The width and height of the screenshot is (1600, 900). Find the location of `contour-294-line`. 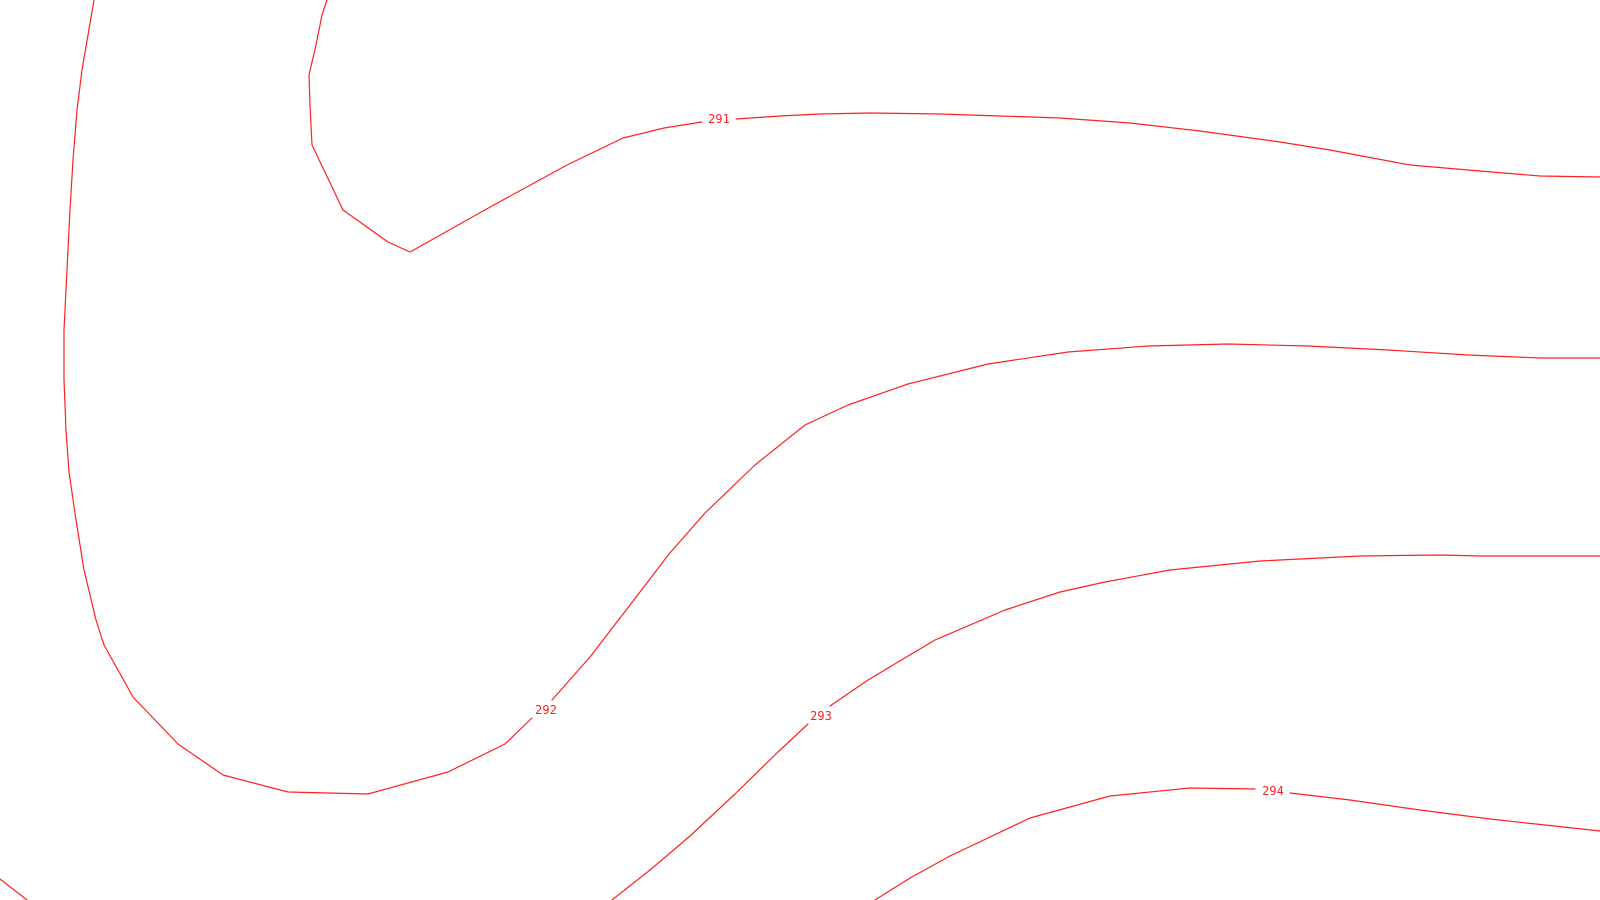

contour-294-line is located at coordinates (1237, 843).